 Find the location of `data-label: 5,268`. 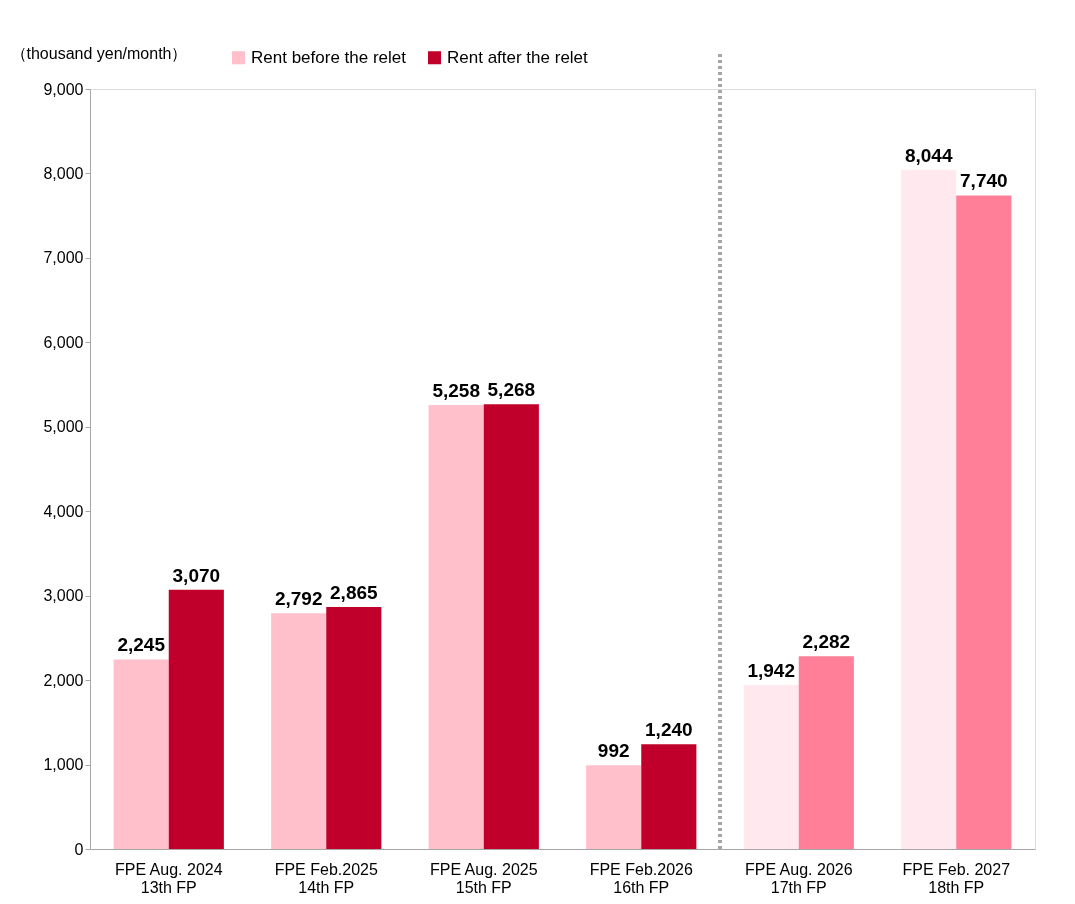

data-label: 5,268 is located at coordinates (511, 390).